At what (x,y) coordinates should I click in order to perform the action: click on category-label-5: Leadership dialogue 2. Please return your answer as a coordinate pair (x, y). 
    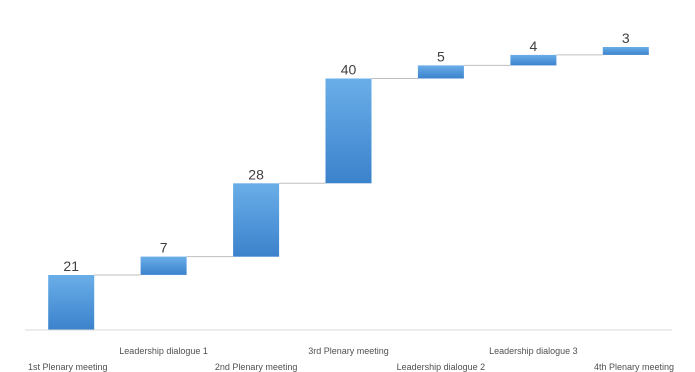
    Looking at the image, I should click on (441, 367).